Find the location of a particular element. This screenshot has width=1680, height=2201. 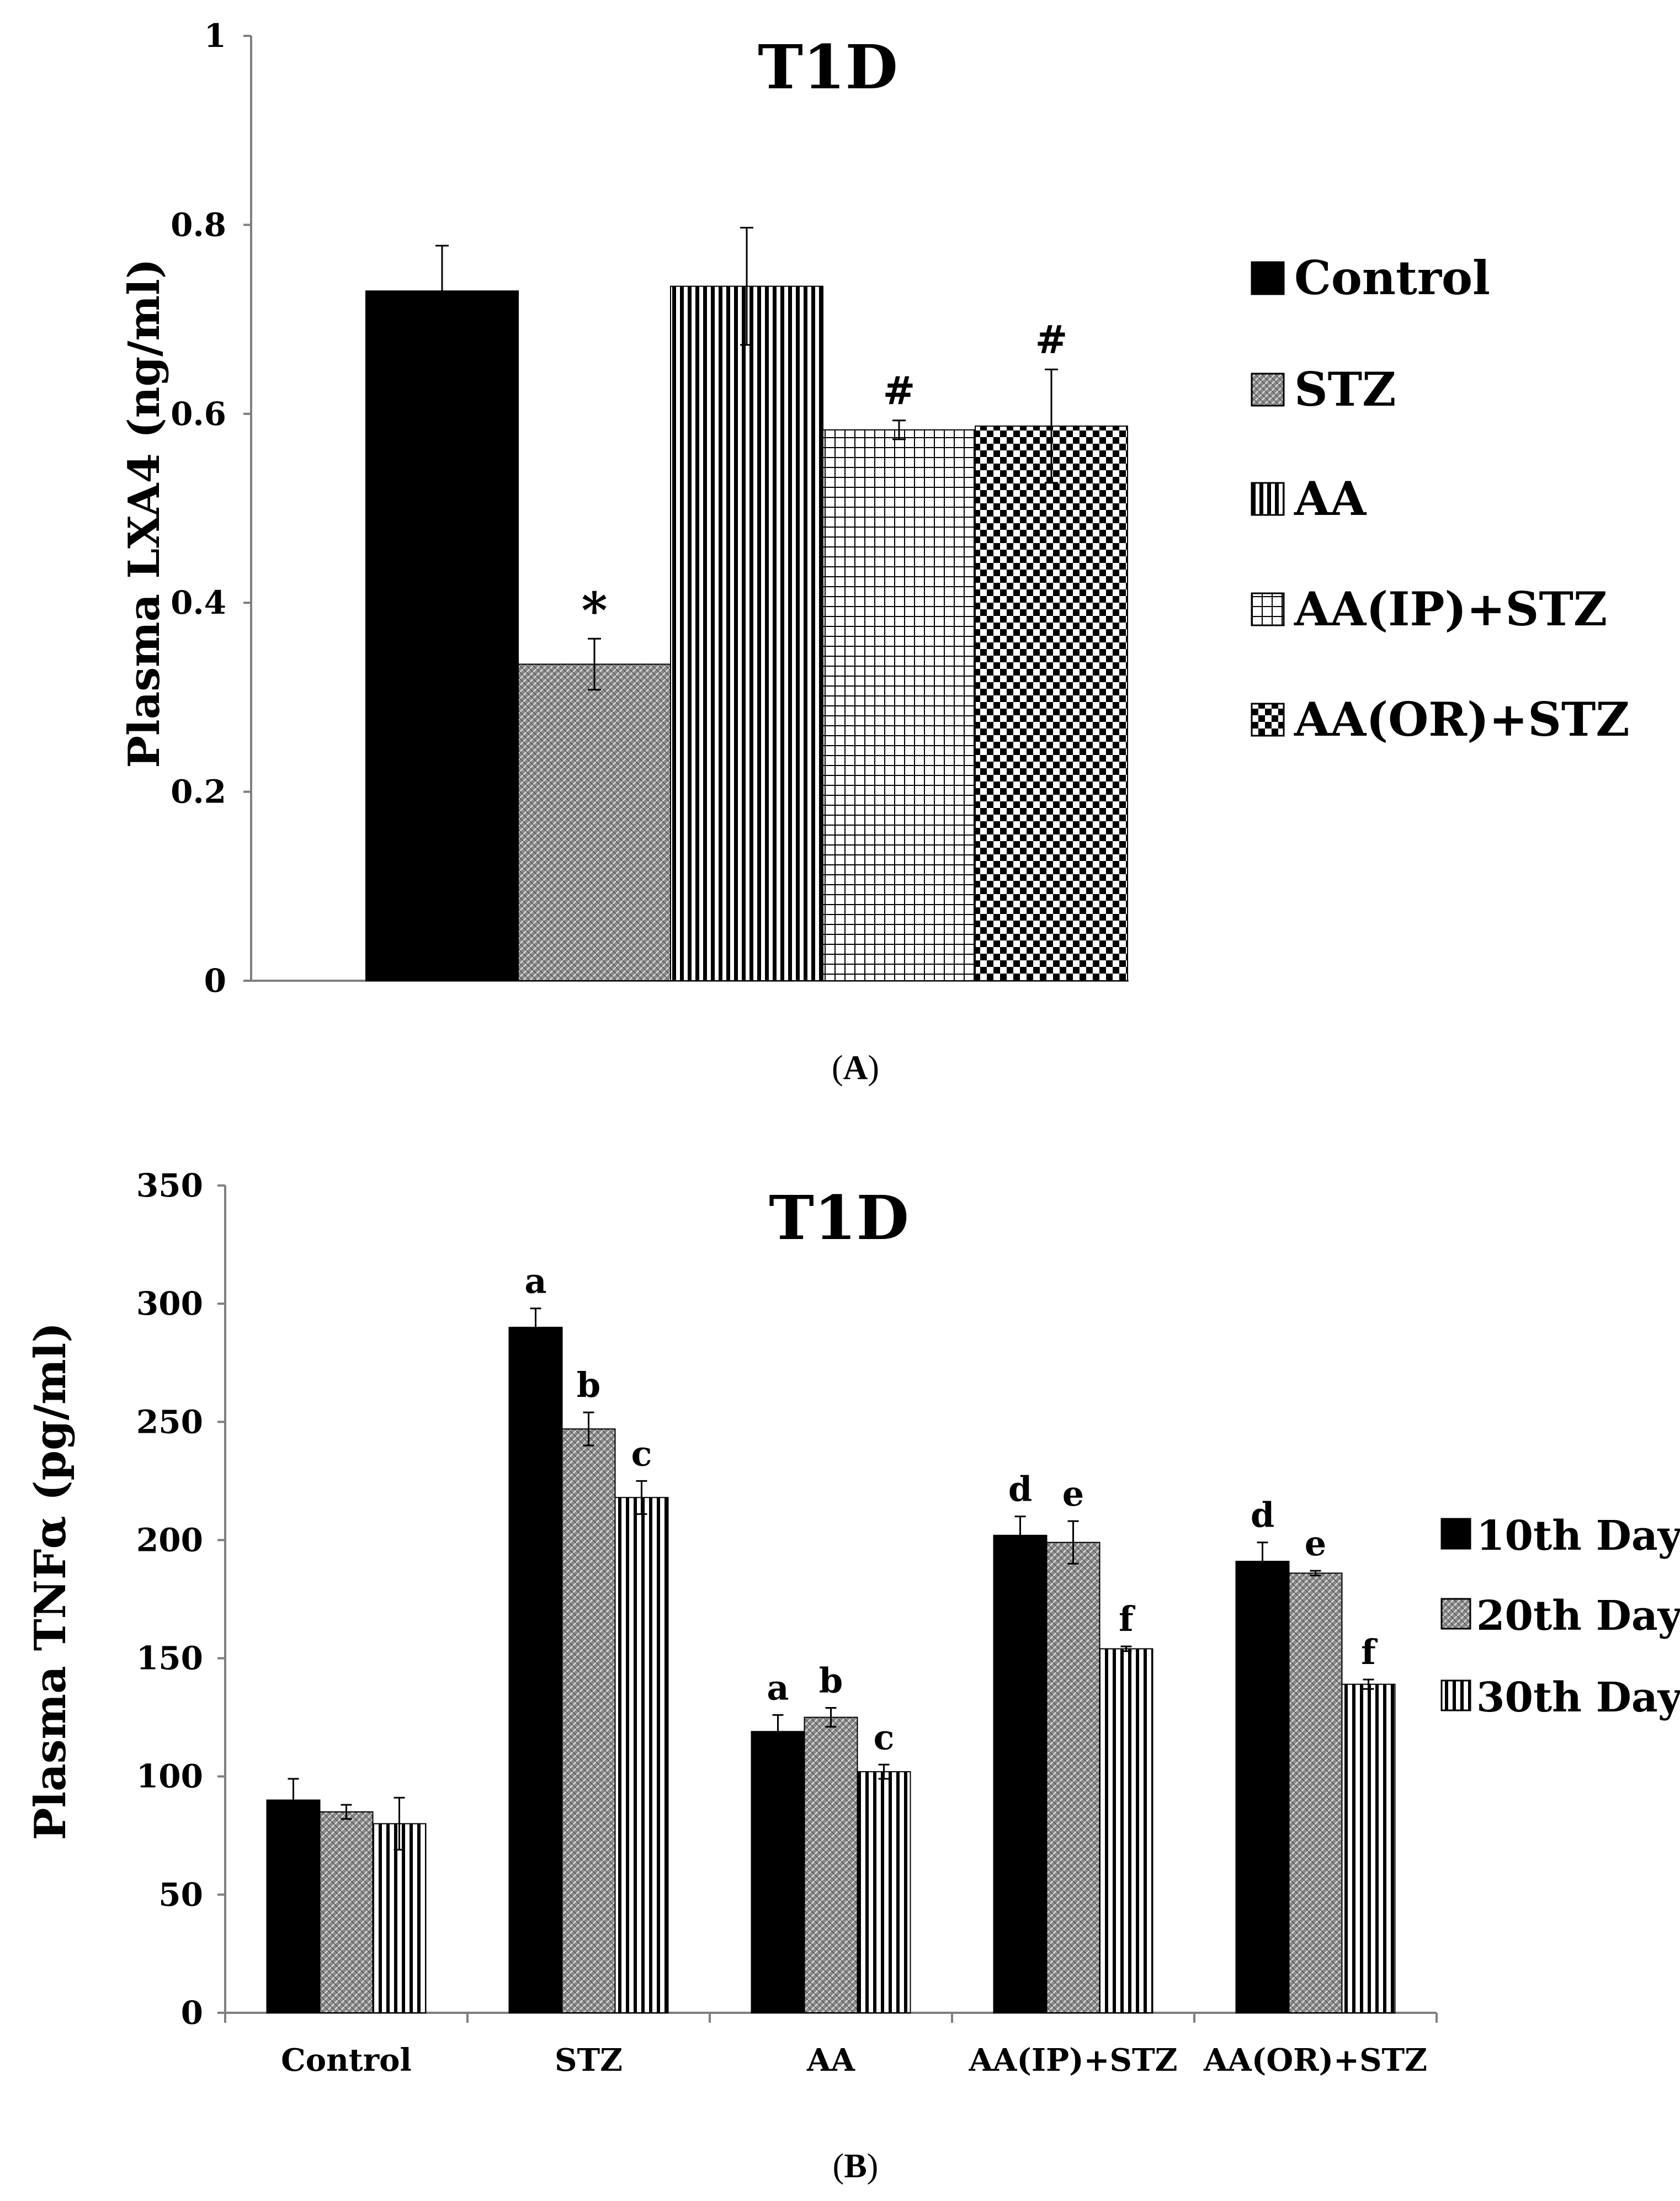

chart-a-y-tick-label: 0.4 is located at coordinates (198, 602).